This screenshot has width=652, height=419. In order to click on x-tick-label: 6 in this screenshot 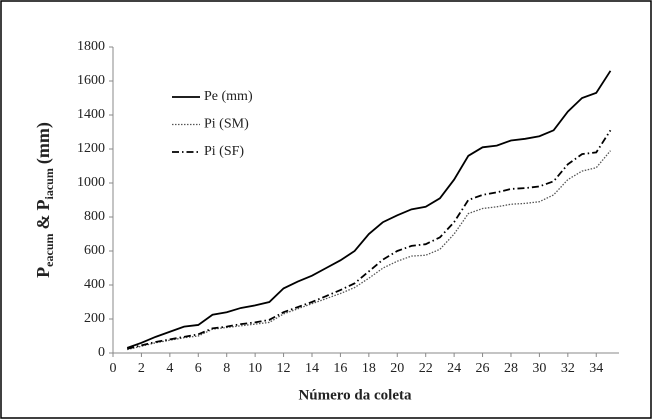, I will do `click(198, 368)`.